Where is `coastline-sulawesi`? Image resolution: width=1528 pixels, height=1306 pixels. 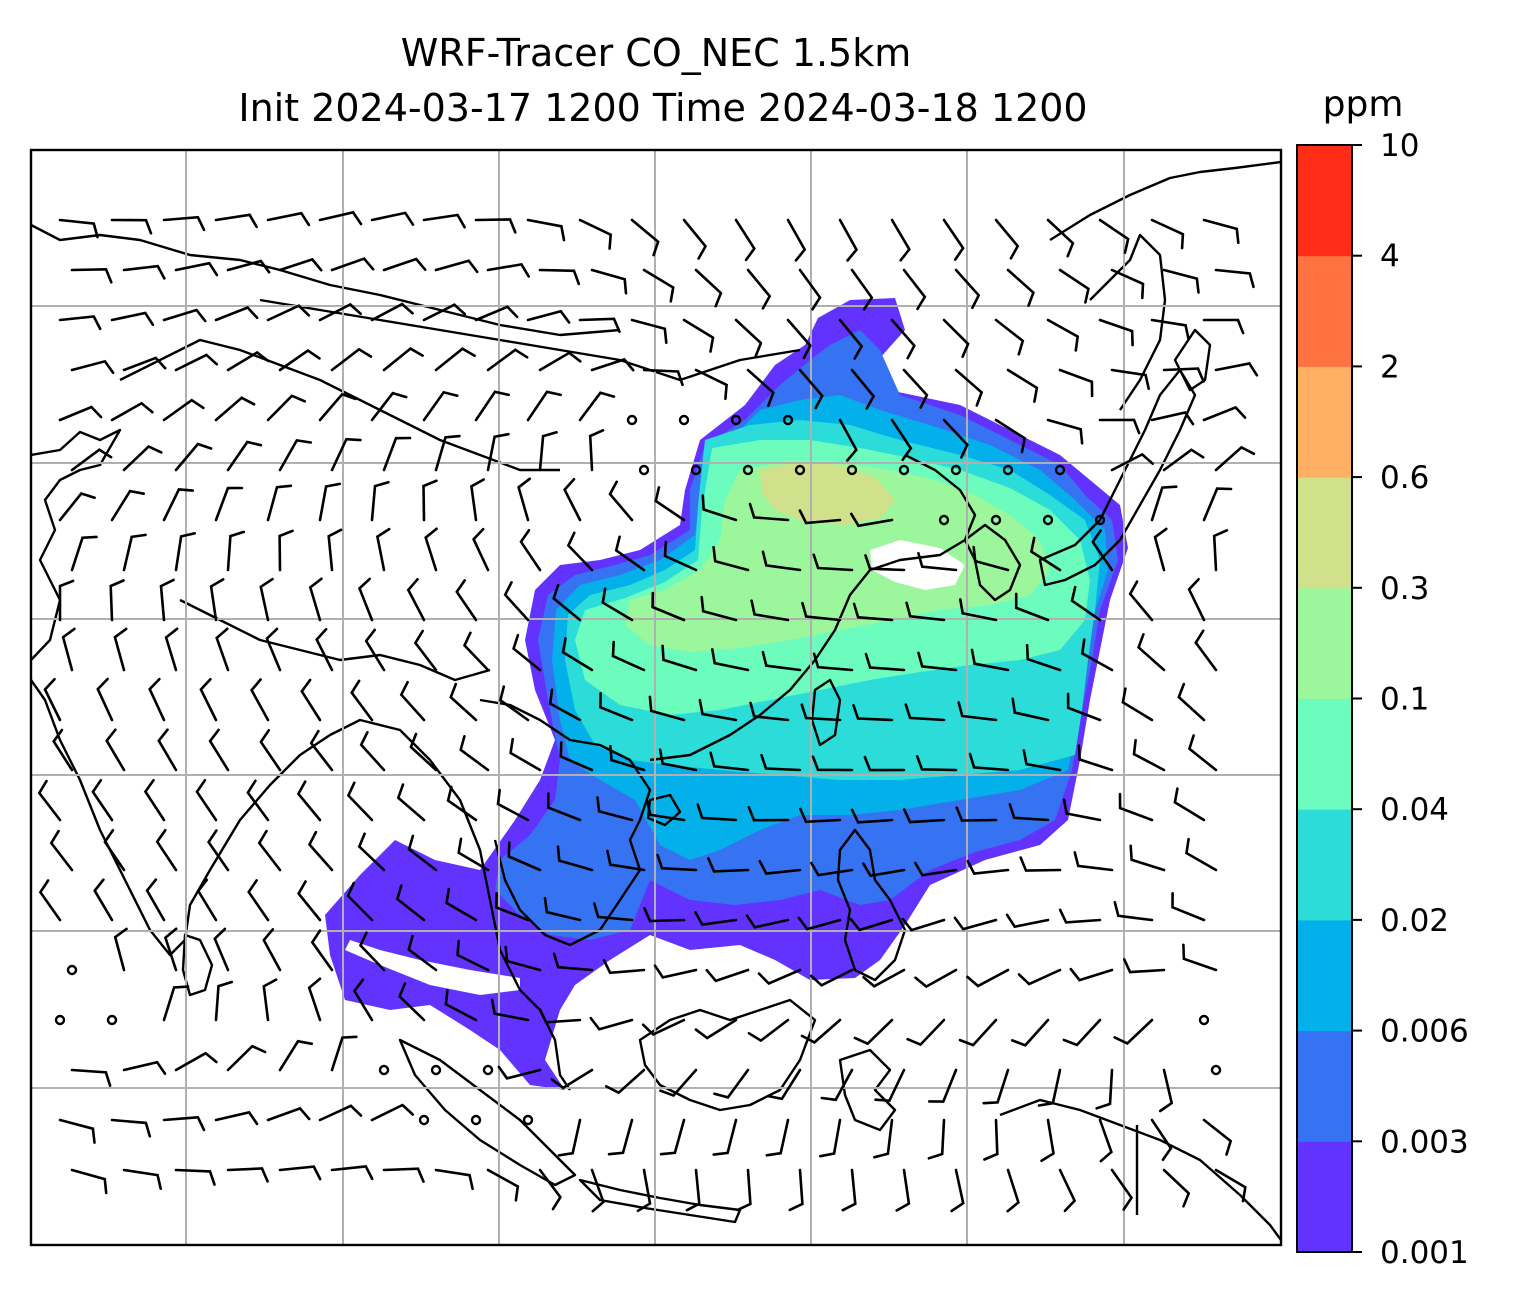 coastline-sulawesi is located at coordinates (867, 1090).